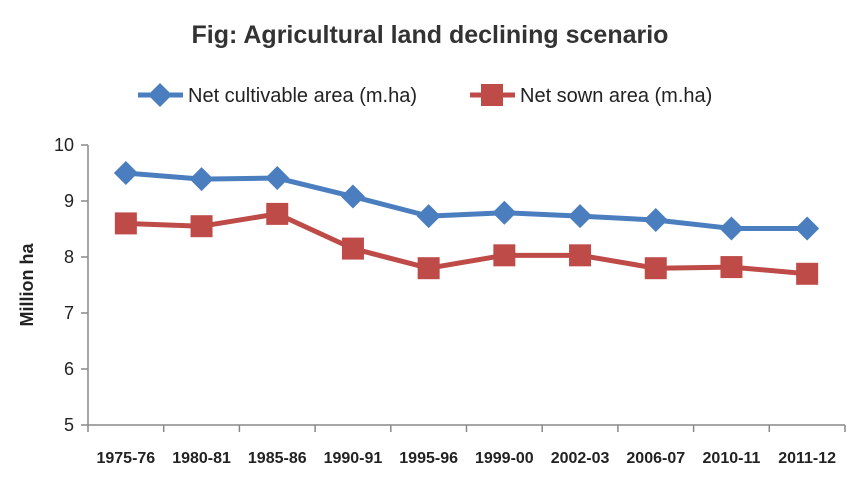  Describe the element at coordinates (64, 145) in the screenshot. I see `y-tick-label: 10` at that location.